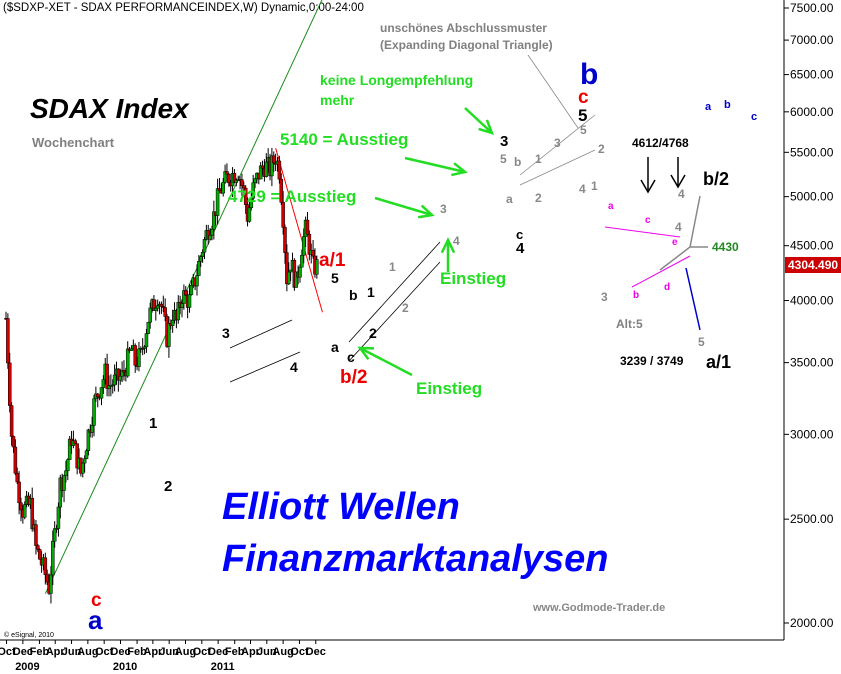 The image size is (841, 674). What do you see at coordinates (813, 265) in the screenshot?
I see `last-price-badge` at bounding box center [813, 265].